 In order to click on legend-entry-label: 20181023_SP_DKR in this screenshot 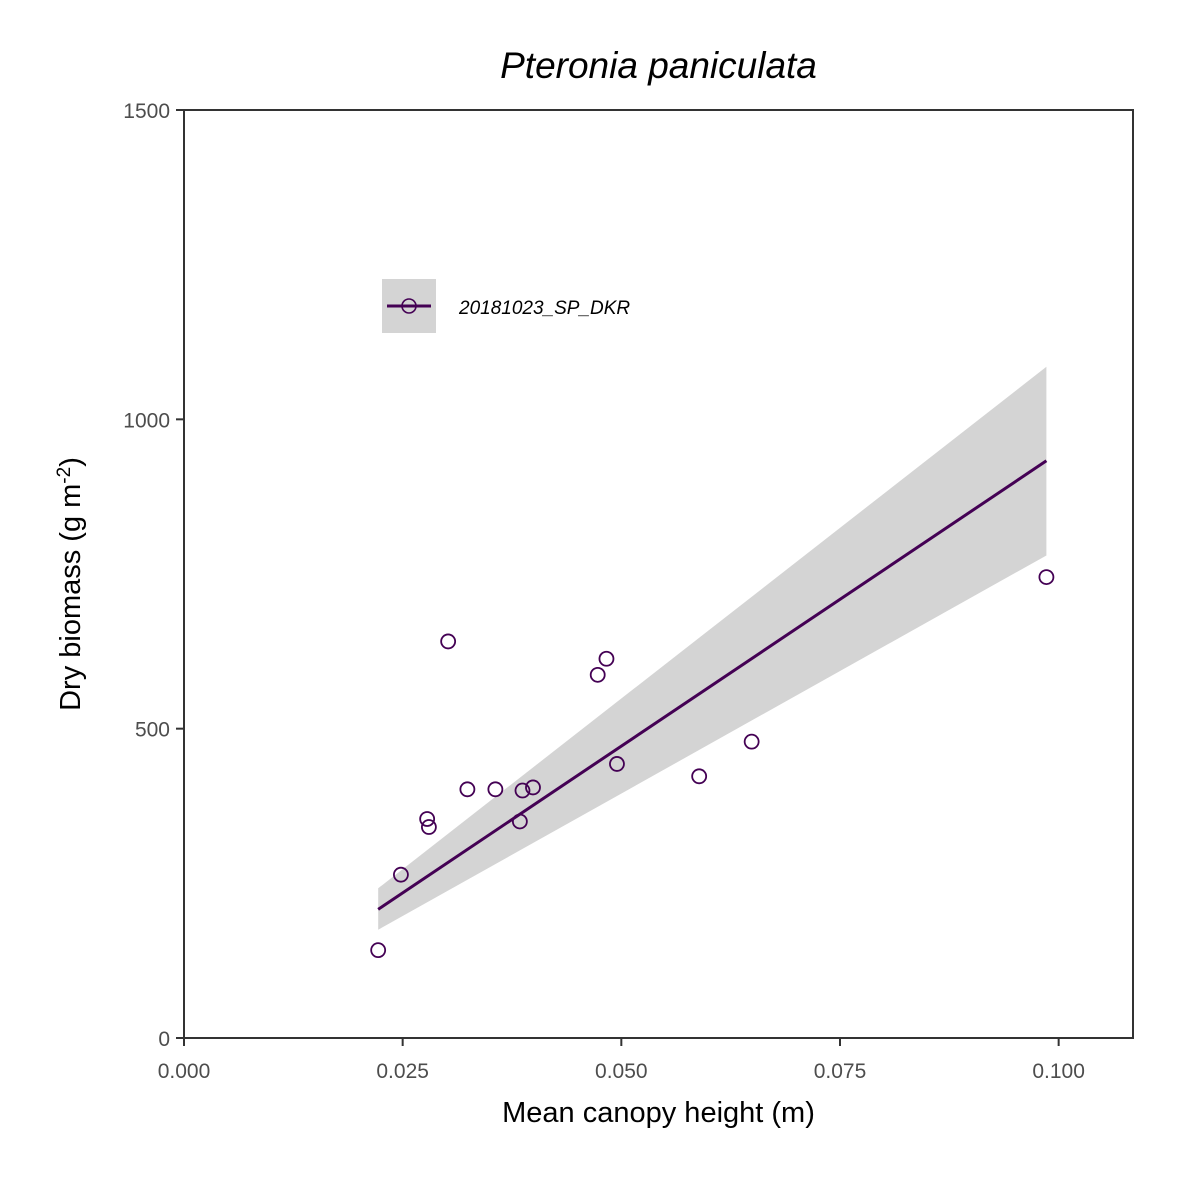, I will do `click(544, 308)`.